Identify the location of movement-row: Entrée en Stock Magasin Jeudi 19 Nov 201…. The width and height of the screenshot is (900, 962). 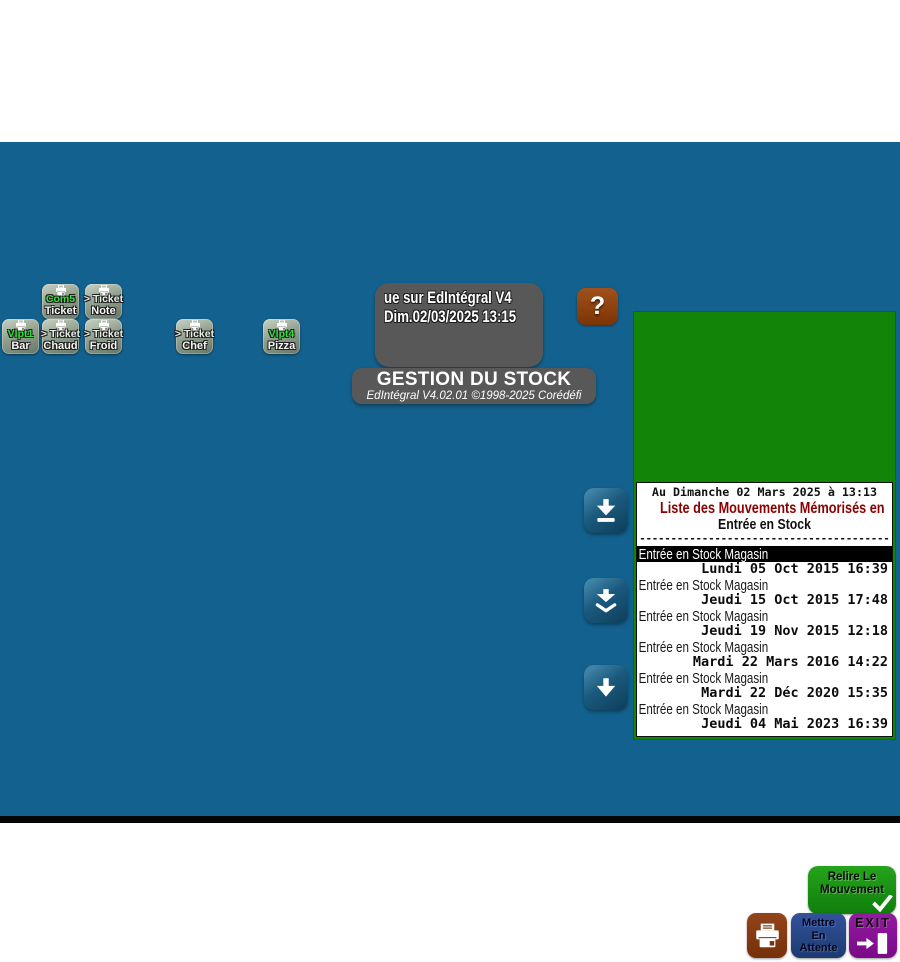
(764, 623).